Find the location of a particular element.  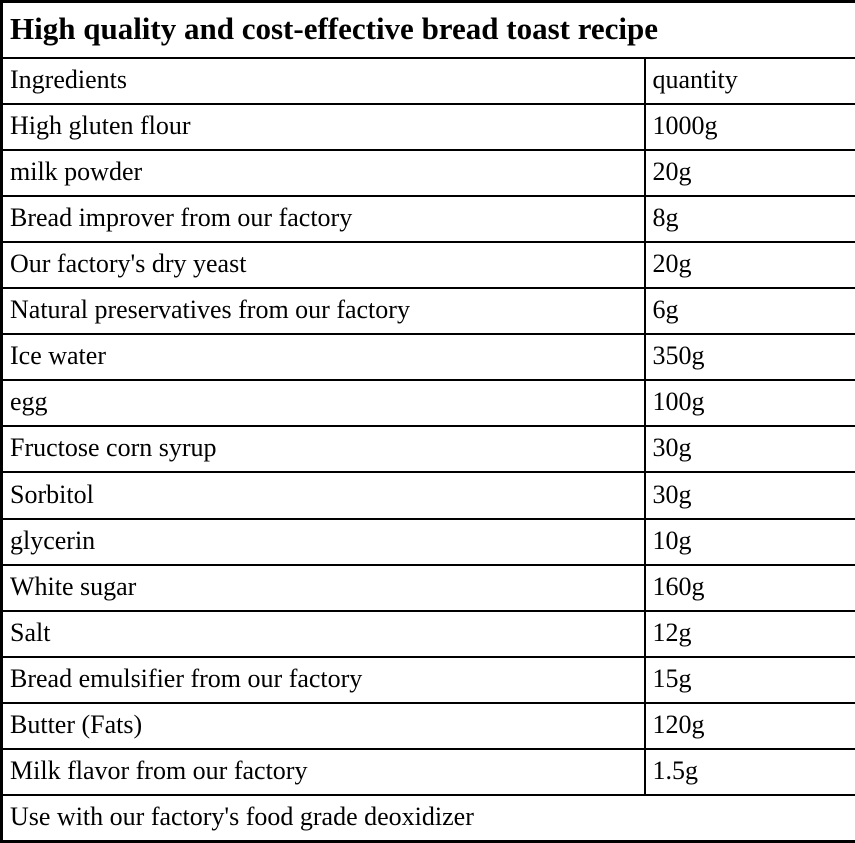

quantity-cell: 10g is located at coordinates (749, 541).